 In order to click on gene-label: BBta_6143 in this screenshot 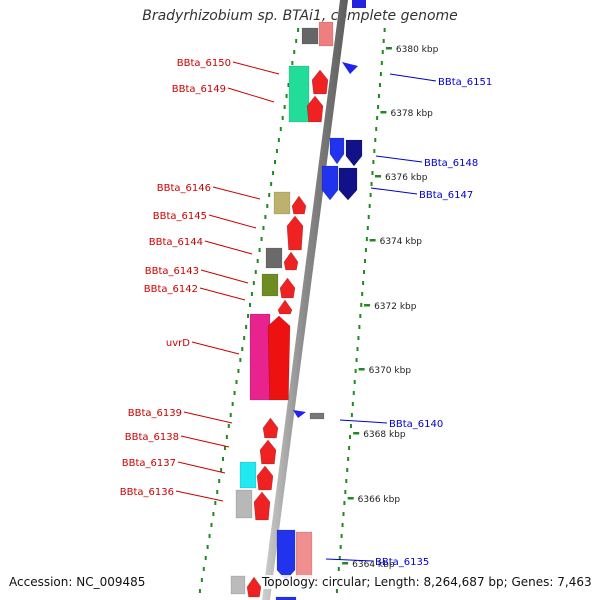, I will do `click(172, 271)`.